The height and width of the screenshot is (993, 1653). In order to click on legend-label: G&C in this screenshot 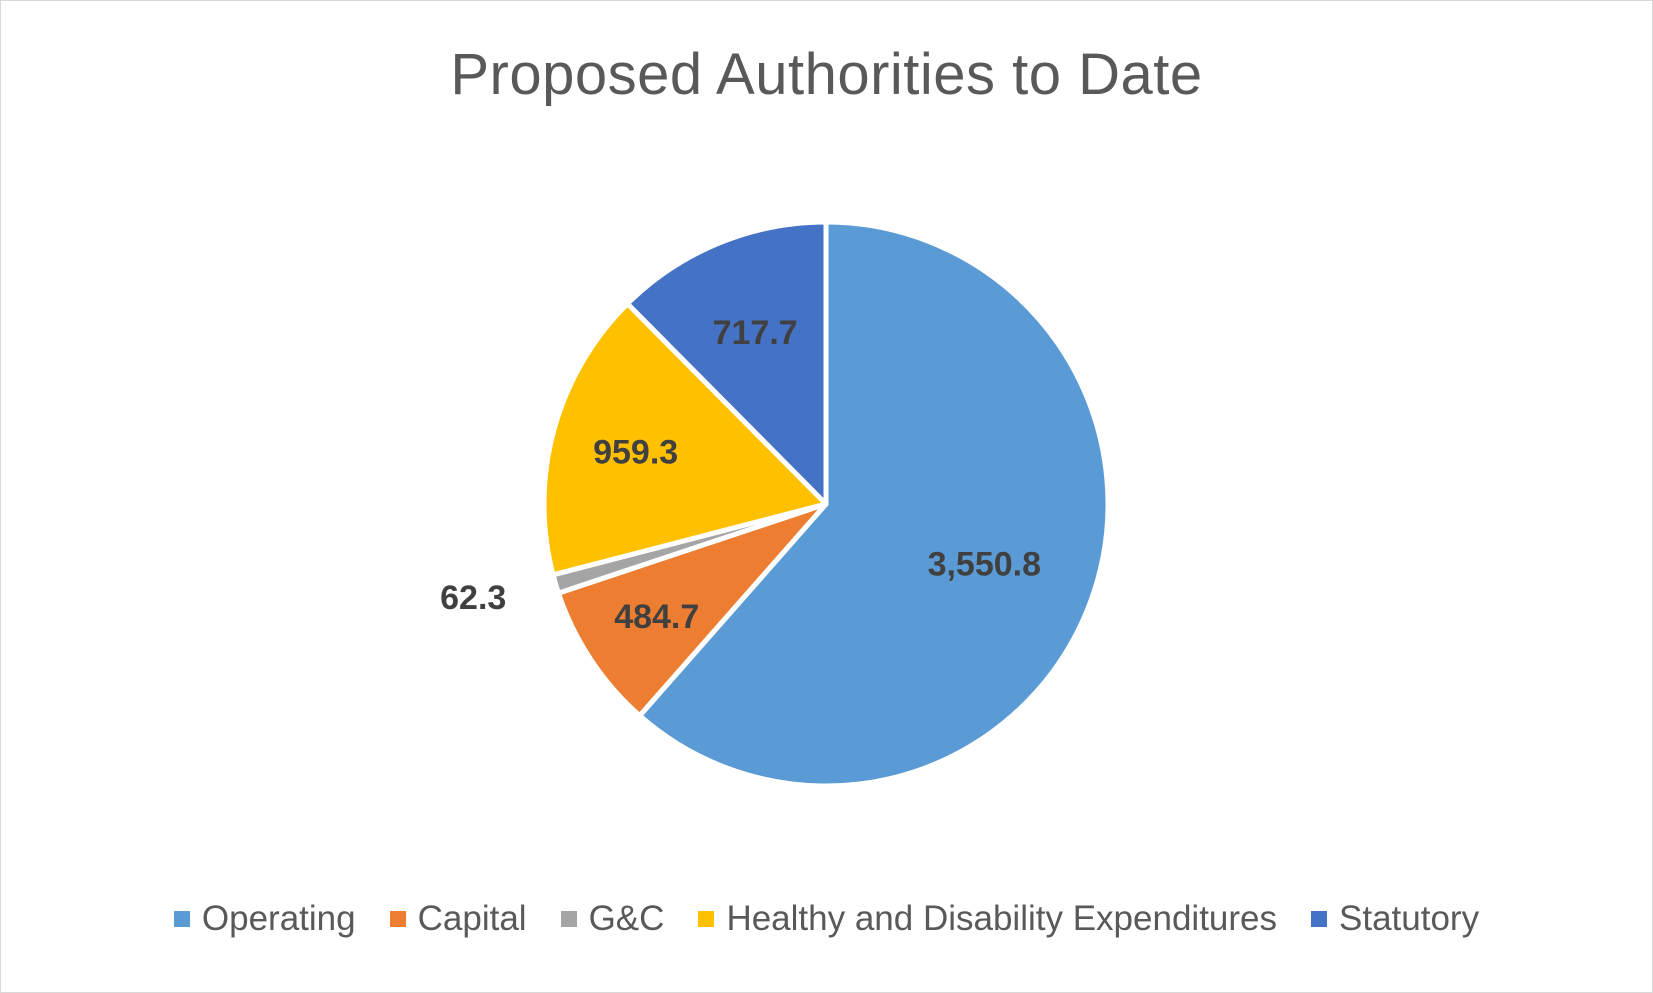, I will do `click(626, 918)`.